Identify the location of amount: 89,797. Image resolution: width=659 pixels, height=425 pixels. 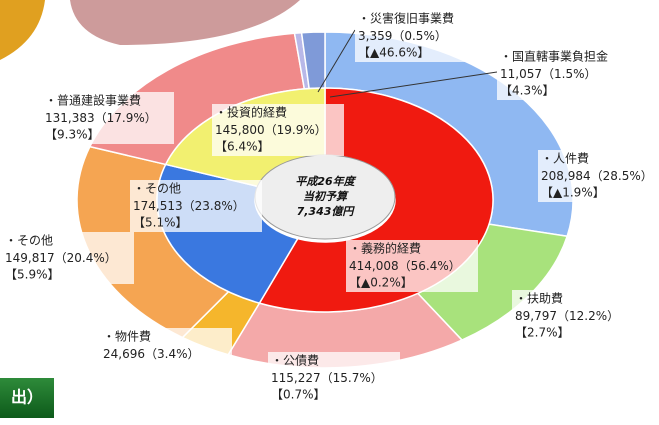
(536, 316).